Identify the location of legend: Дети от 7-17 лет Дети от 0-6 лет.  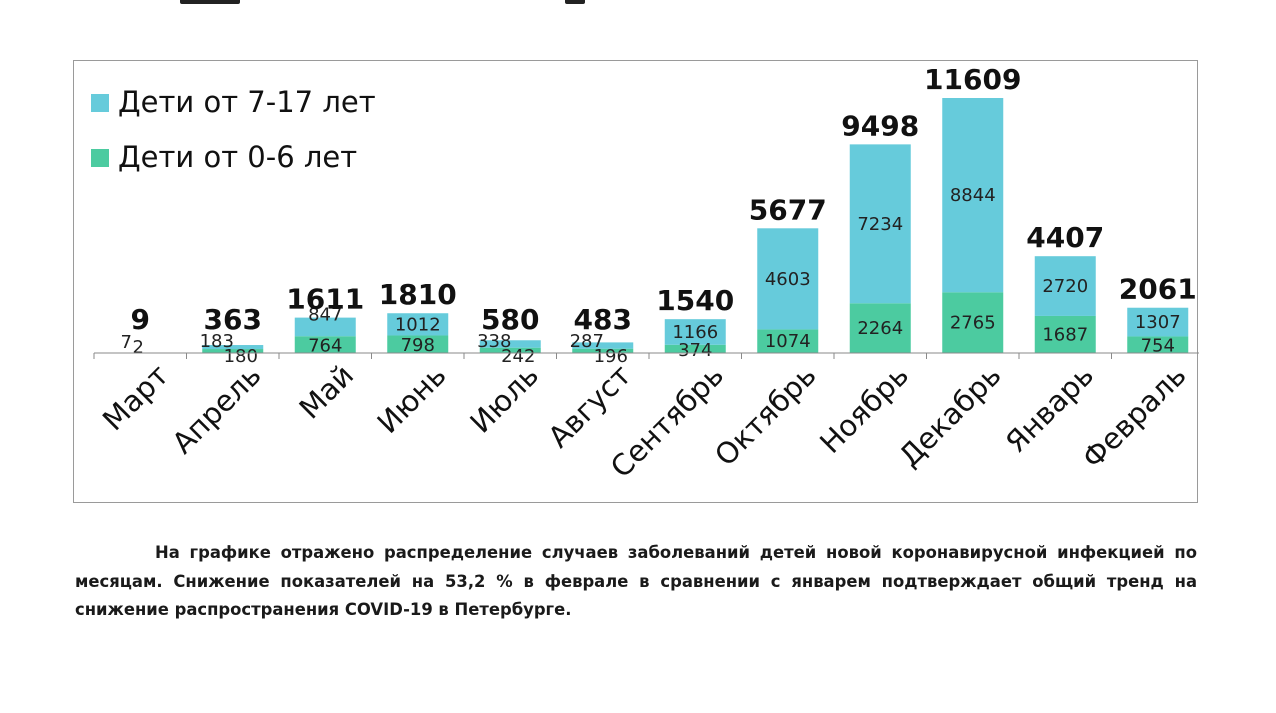
(233, 129).